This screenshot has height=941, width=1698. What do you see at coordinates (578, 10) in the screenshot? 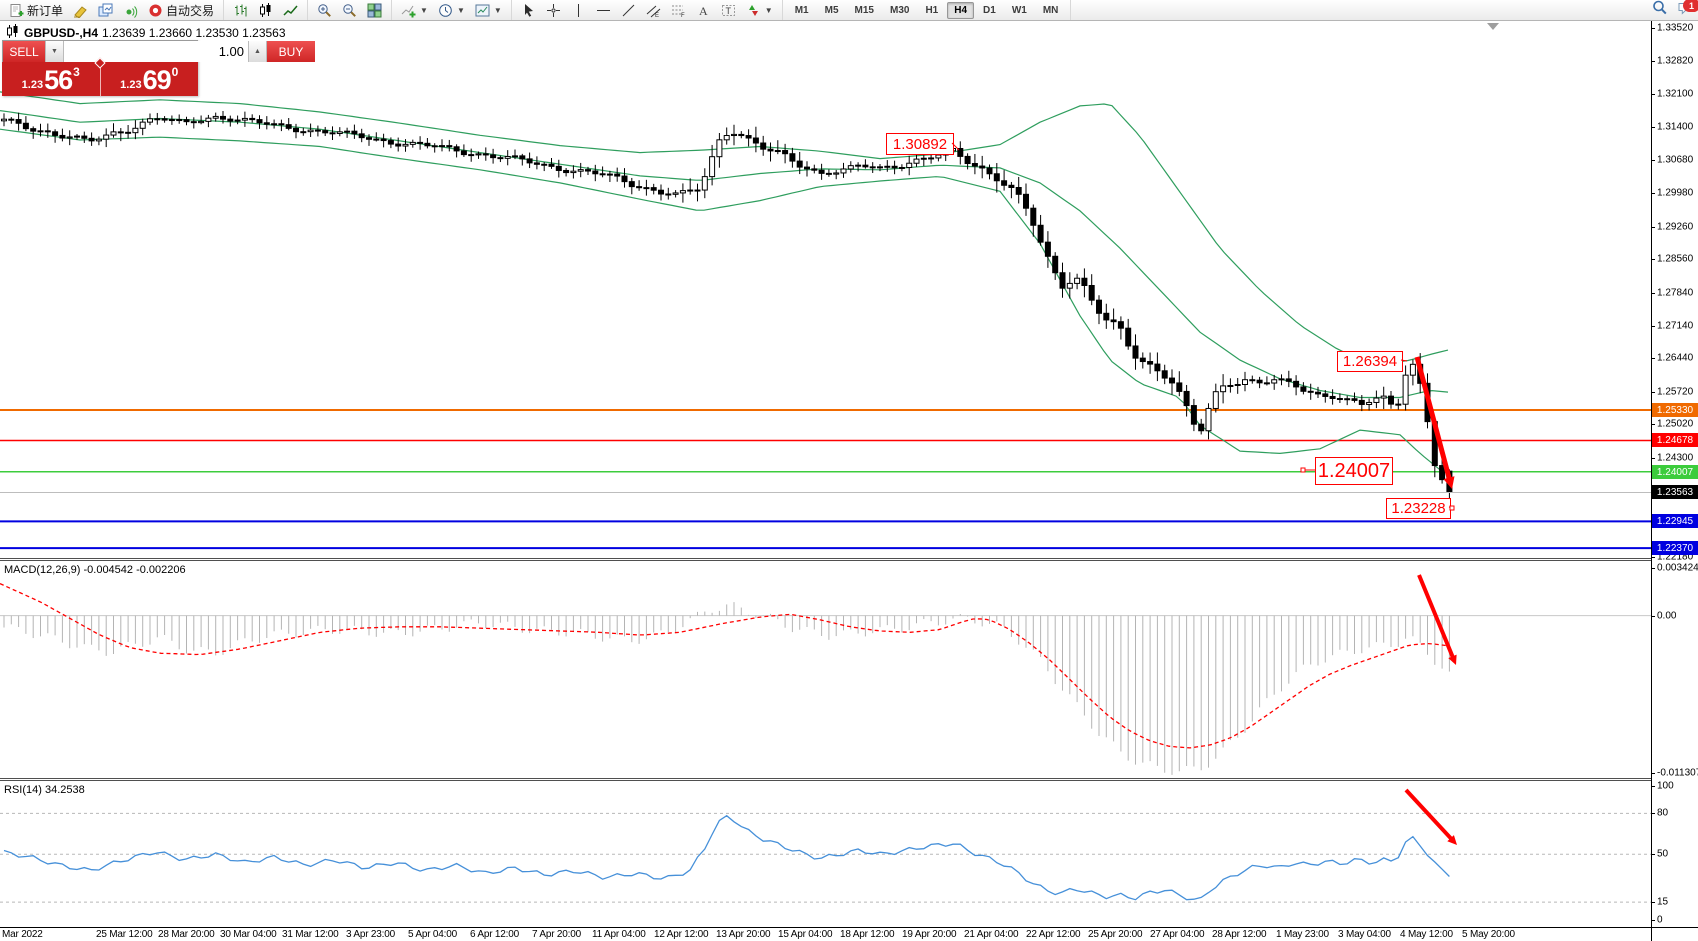
I see `vertical-line-button` at bounding box center [578, 10].